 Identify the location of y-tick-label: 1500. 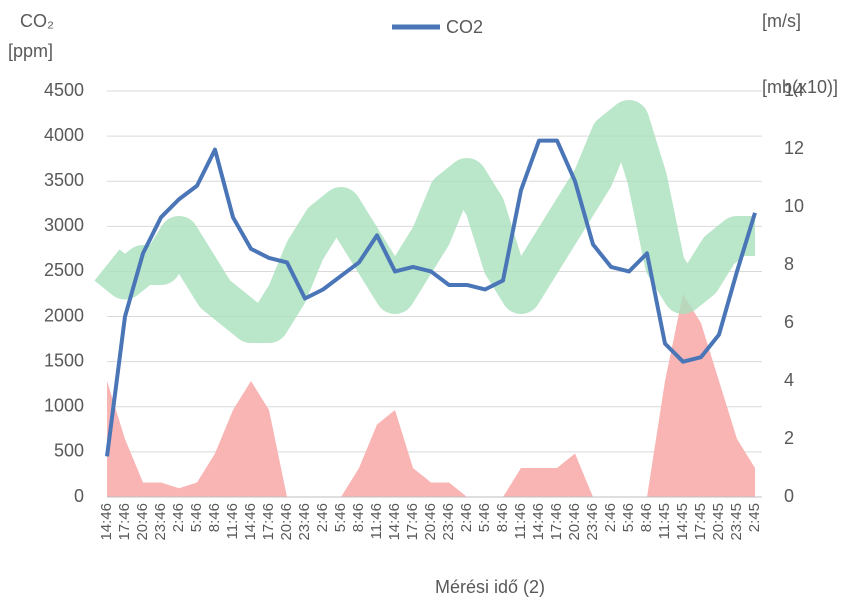
(64, 360).